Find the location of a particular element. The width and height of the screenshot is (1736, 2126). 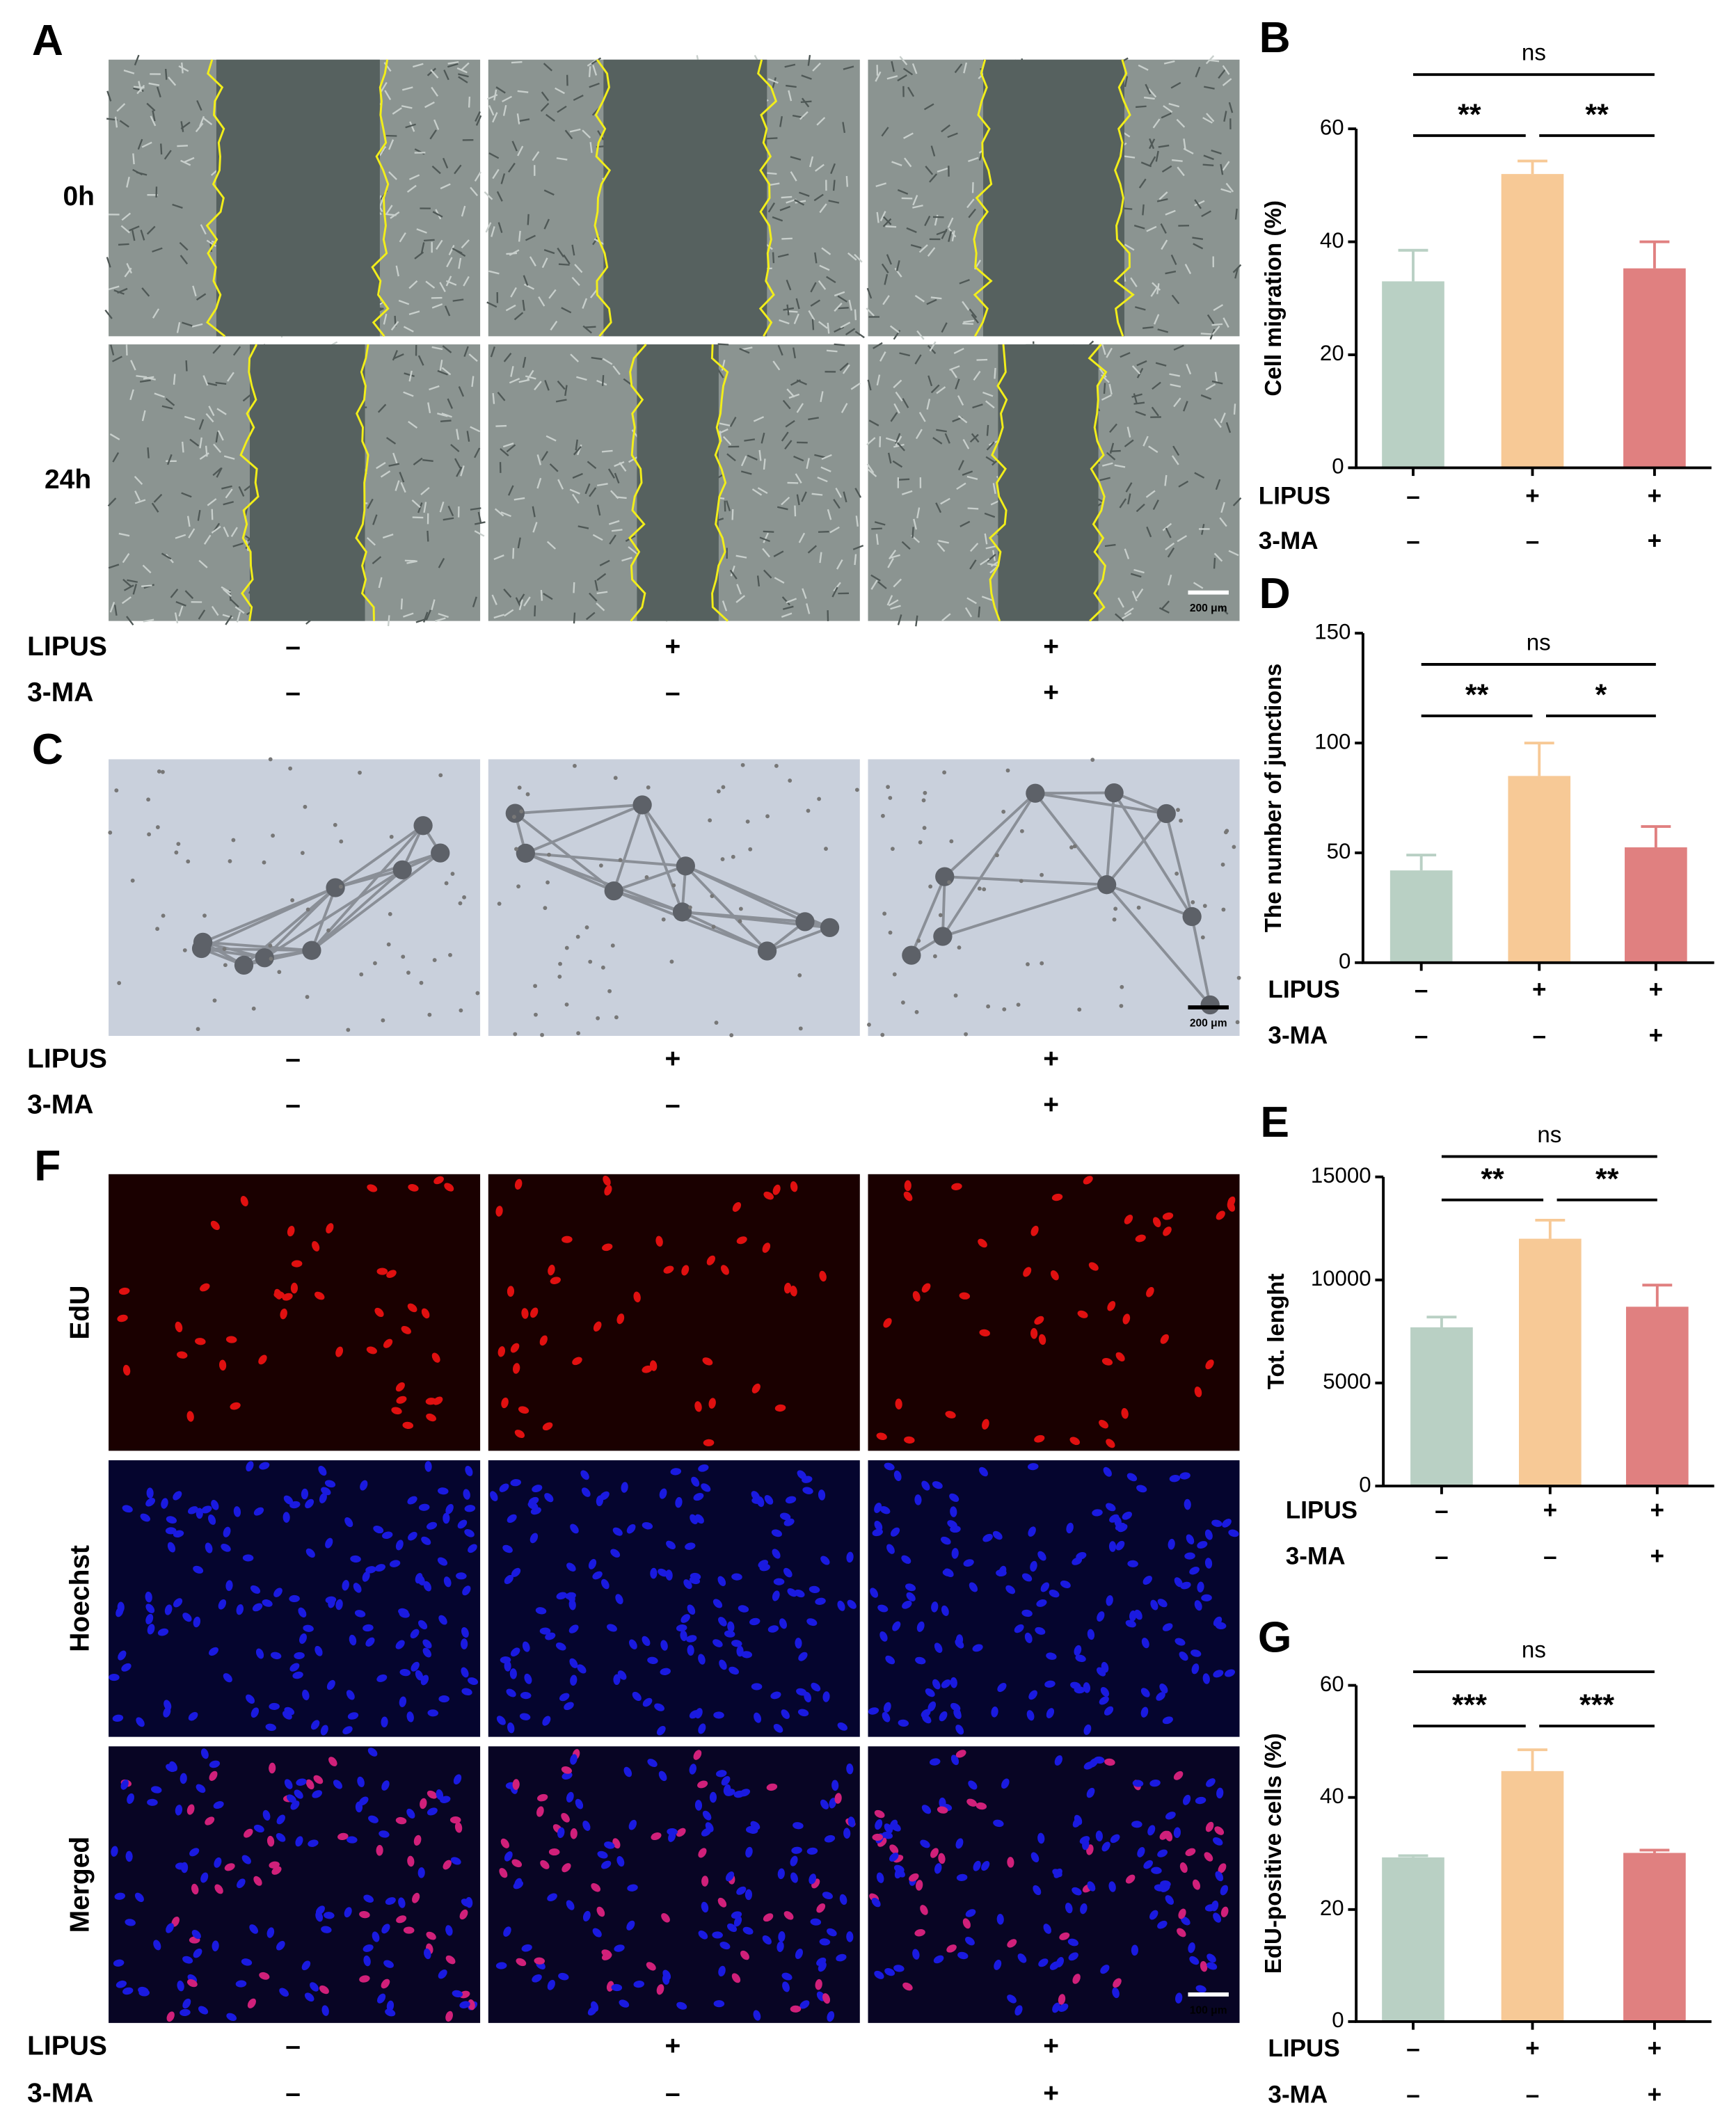

significance-label: * is located at coordinates (1601, 695).